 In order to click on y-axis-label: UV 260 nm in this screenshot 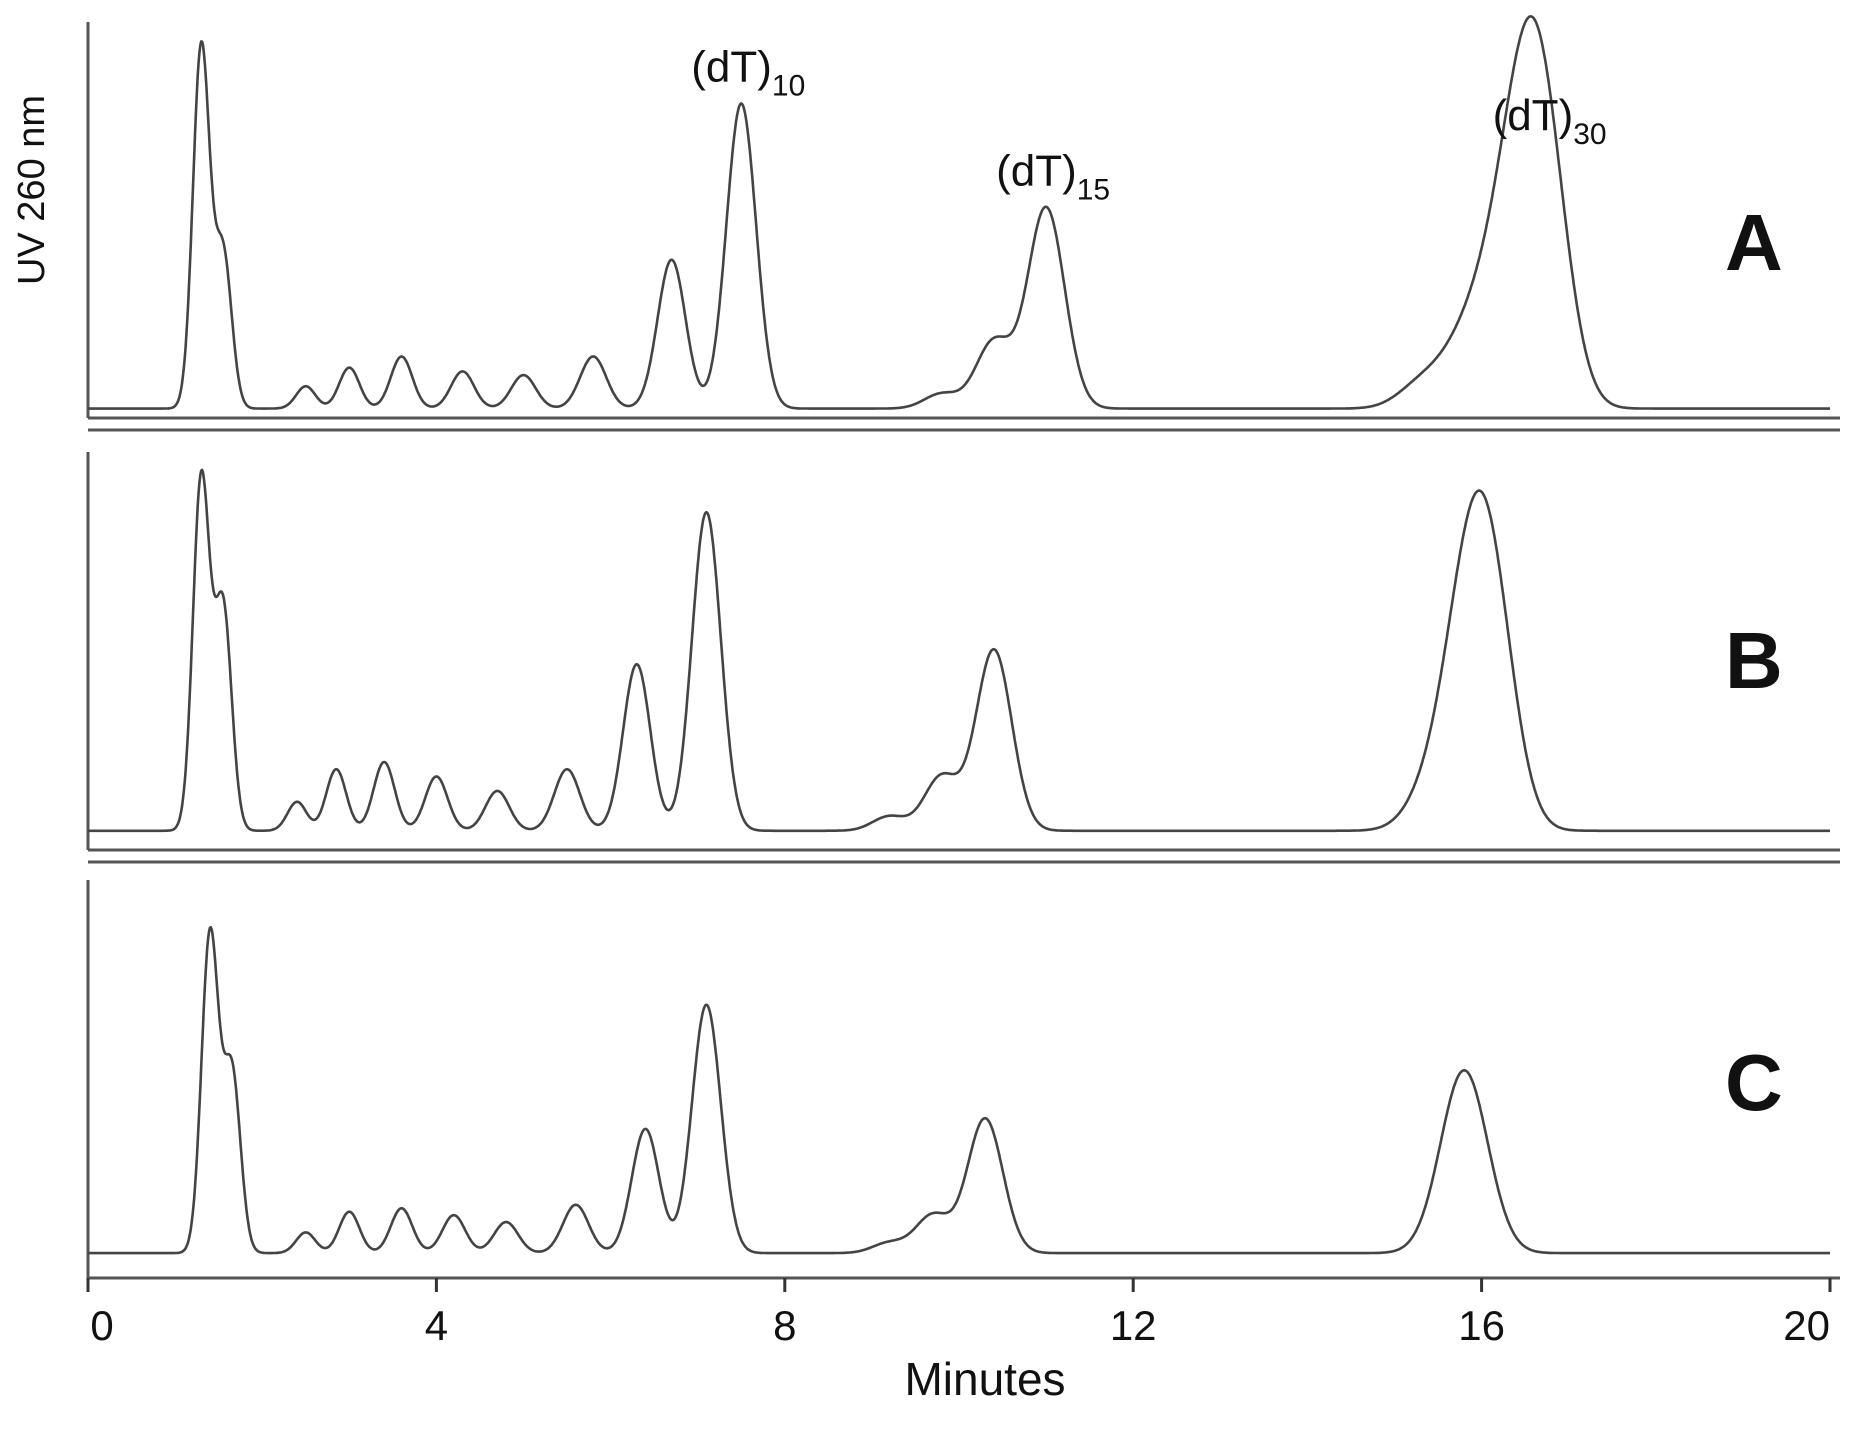, I will do `click(32, 190)`.